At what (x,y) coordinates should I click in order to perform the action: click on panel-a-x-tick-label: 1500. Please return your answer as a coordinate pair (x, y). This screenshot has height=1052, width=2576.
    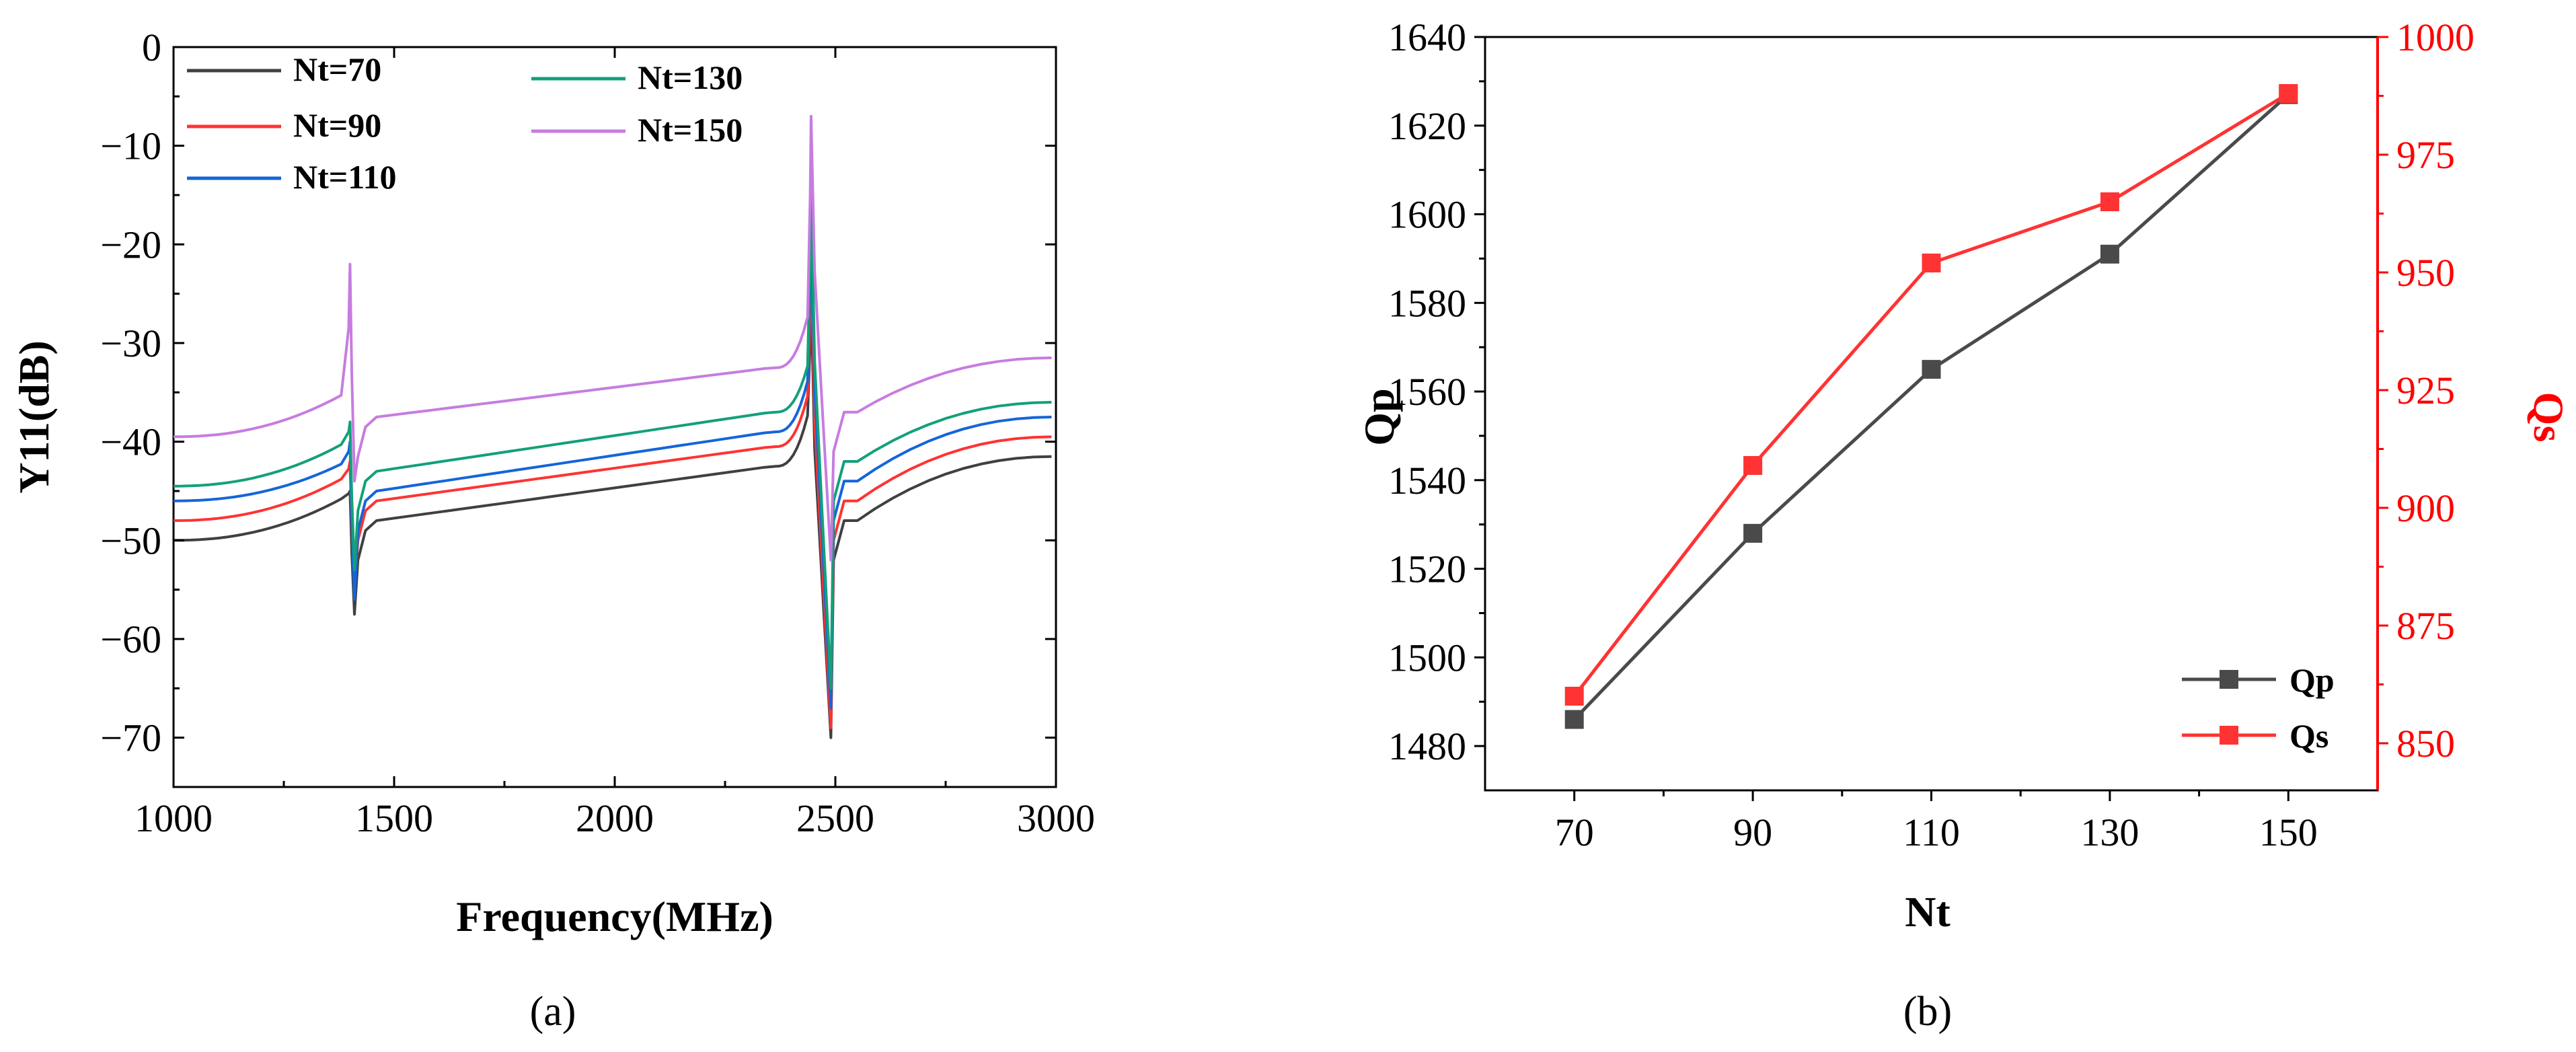
    Looking at the image, I should click on (394, 818).